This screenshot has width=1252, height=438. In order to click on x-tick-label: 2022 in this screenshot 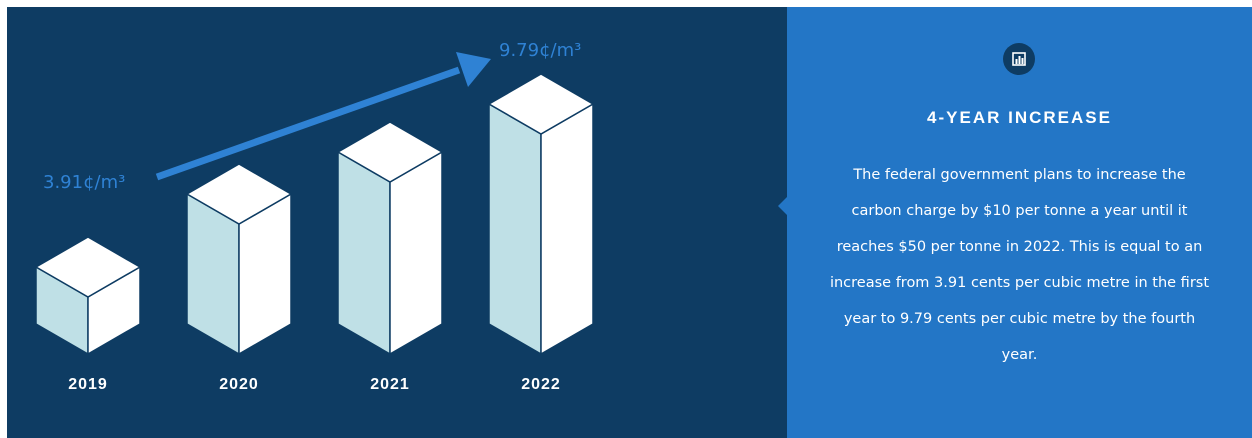, I will do `click(541, 384)`.